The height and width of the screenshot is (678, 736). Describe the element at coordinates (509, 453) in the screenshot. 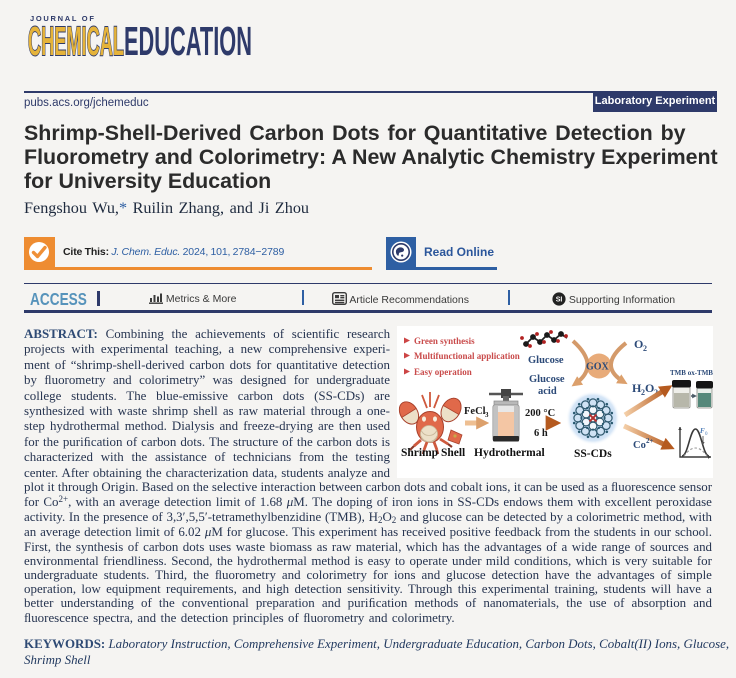

I see `svg-text: Hydrothermal` at that location.